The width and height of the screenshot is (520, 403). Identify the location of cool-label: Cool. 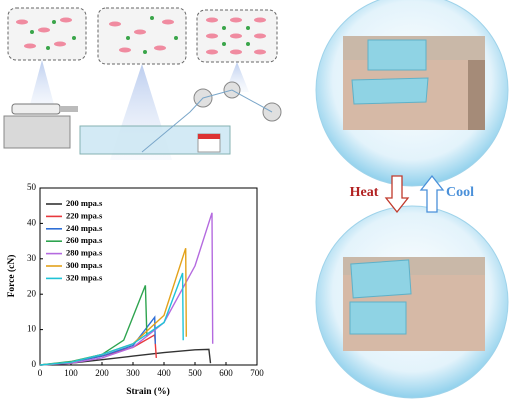
(460, 192).